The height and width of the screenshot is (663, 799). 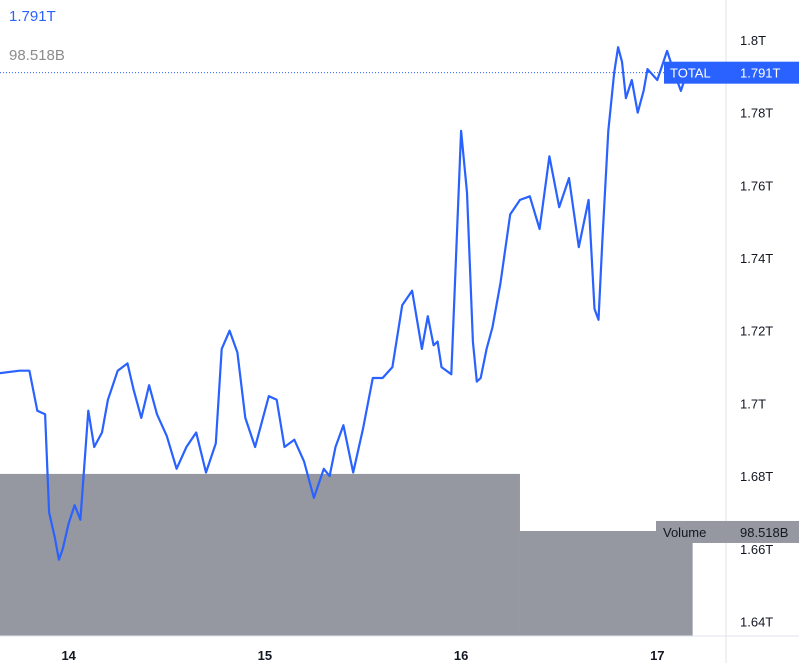 I want to click on volume-label: Volume, so click(x=684, y=532).